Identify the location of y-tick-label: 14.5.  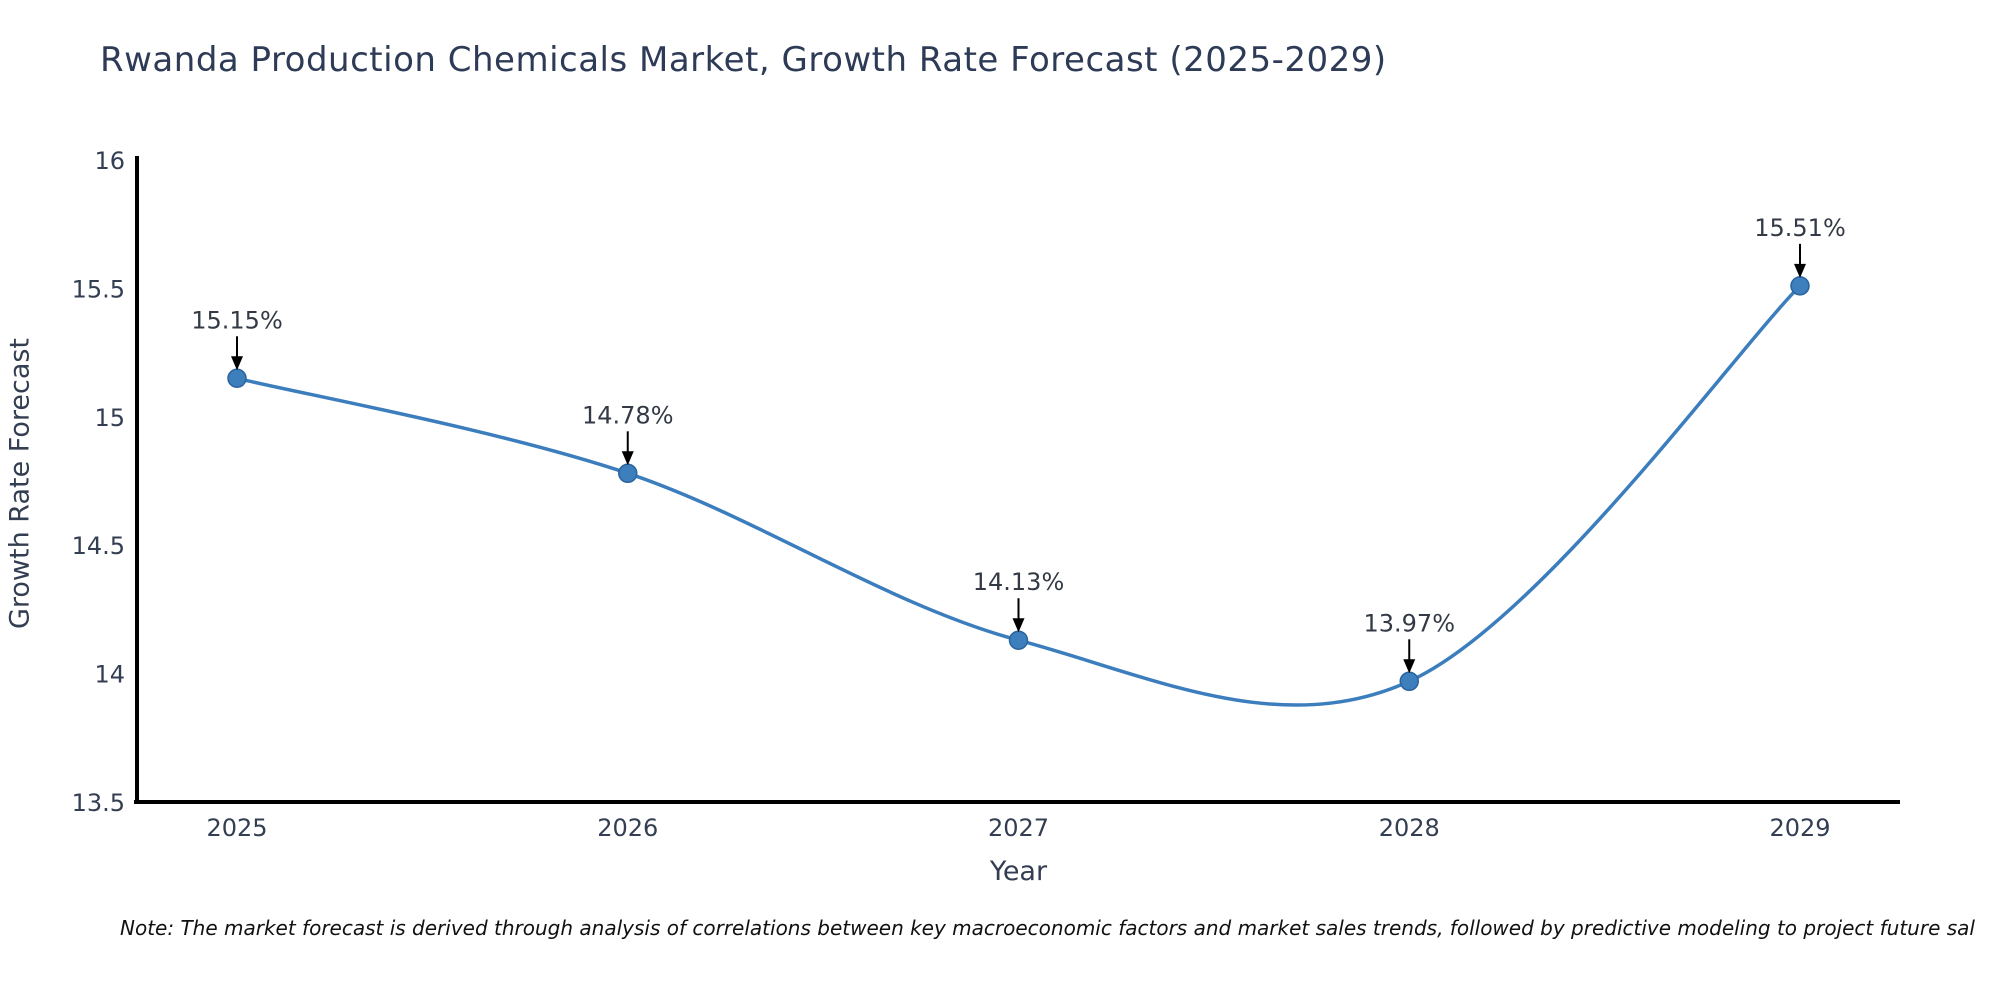
(98, 546).